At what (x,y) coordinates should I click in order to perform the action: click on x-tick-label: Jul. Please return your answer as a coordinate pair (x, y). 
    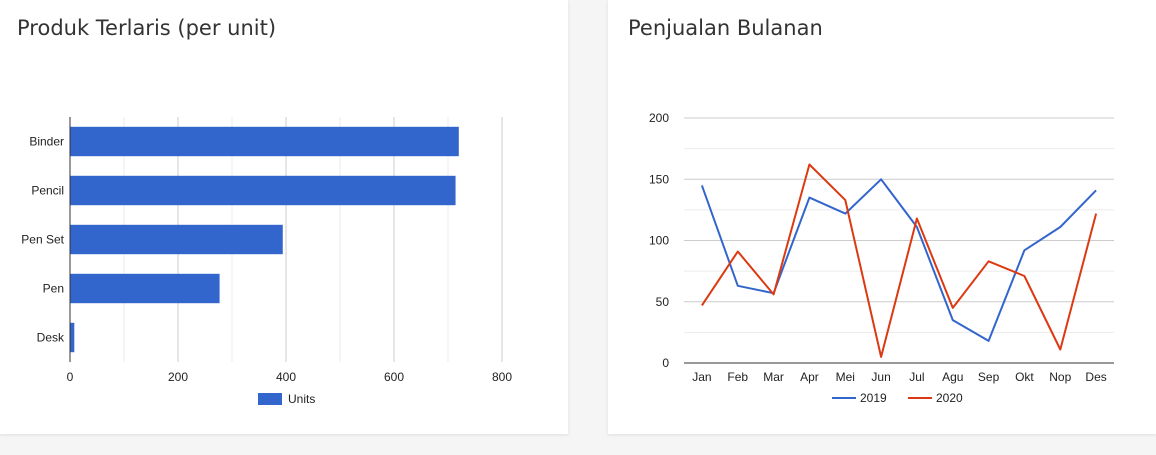
    Looking at the image, I should click on (916, 377).